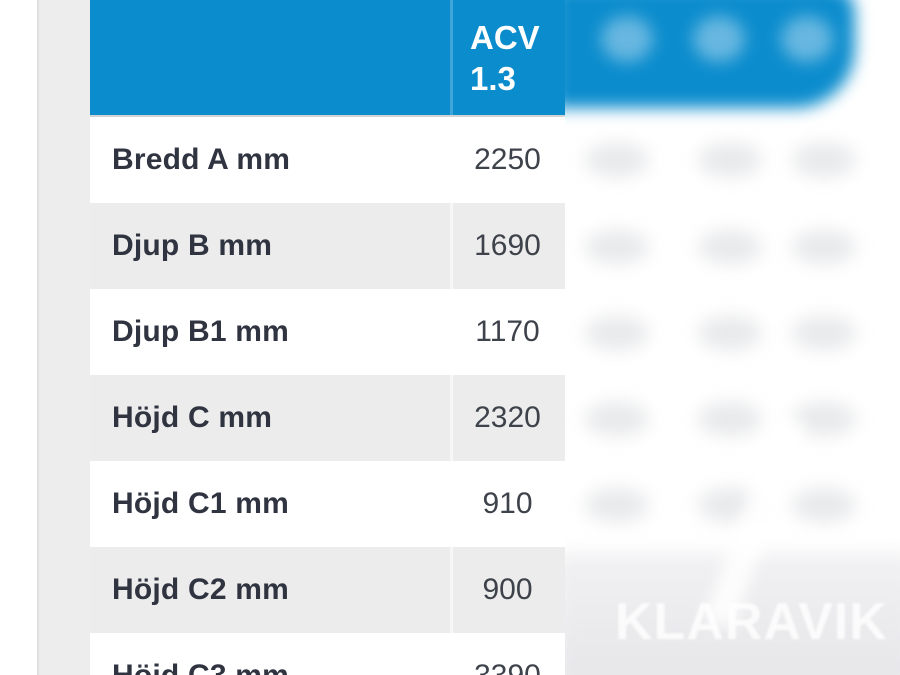 The width and height of the screenshot is (900, 675). What do you see at coordinates (192, 245) in the screenshot?
I see `spec-label: Djup B mm` at bounding box center [192, 245].